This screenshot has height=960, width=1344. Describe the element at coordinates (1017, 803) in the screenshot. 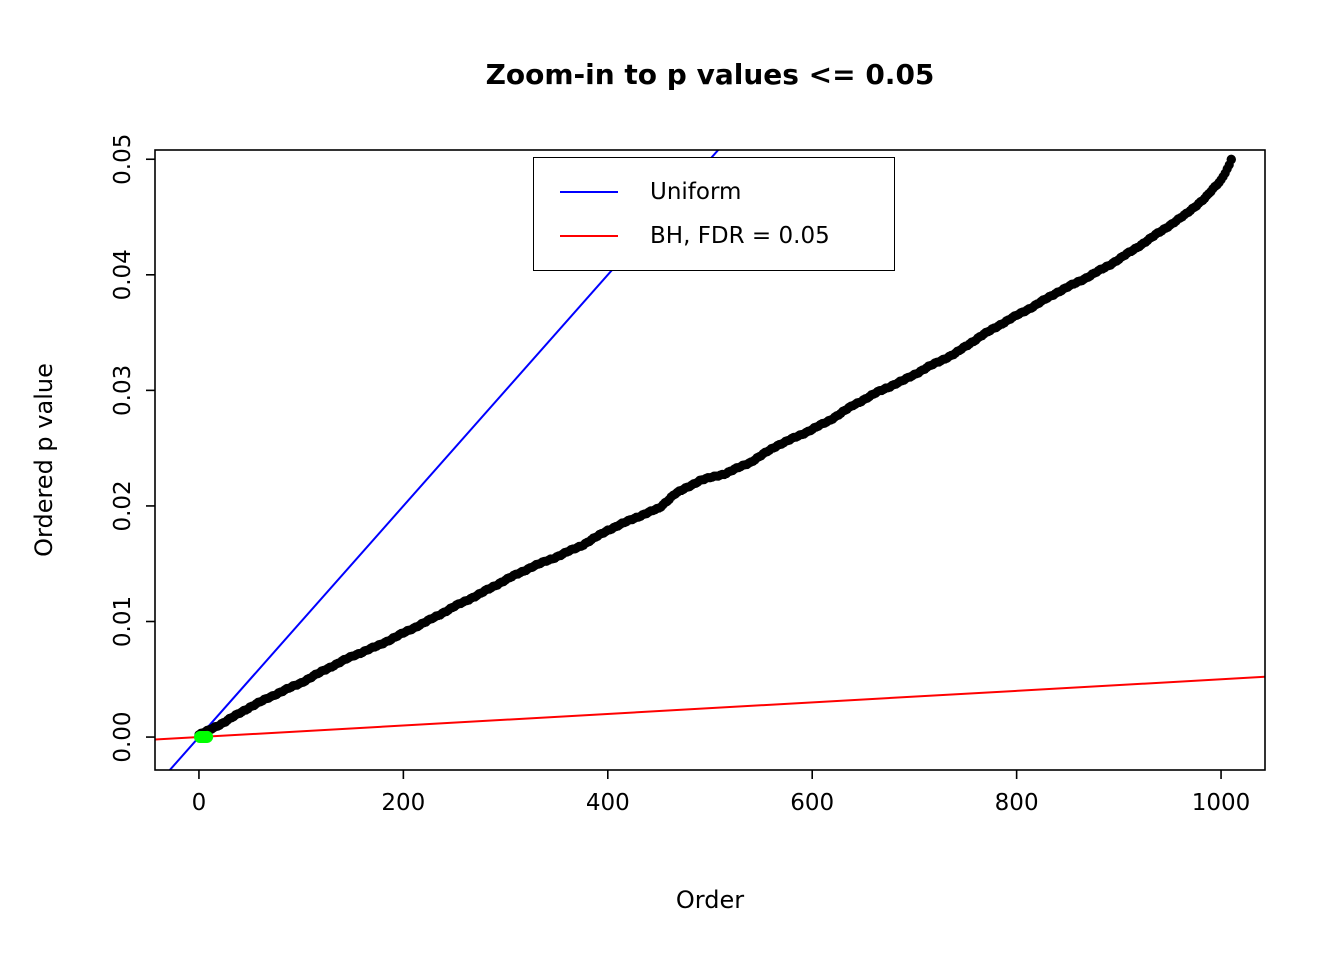

I see `x-tick-label: 800` at that location.